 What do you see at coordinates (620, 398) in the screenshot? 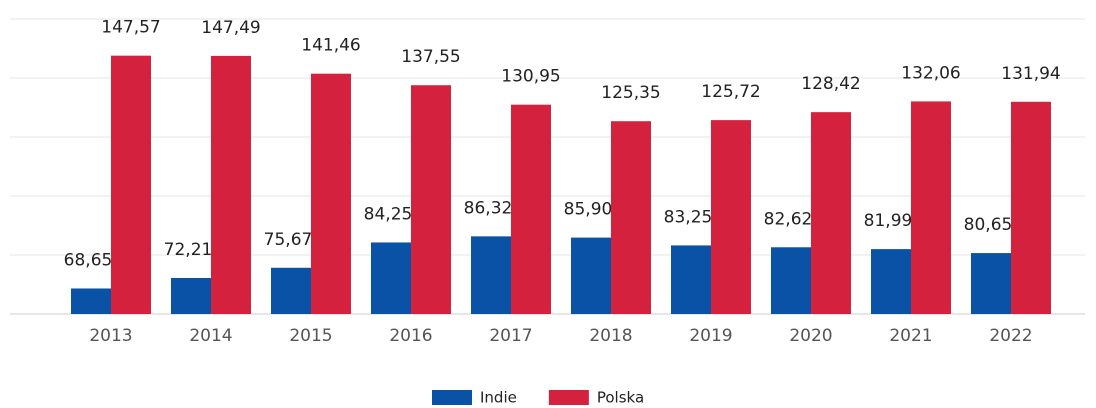
I see `legend-label: Polska` at bounding box center [620, 398].